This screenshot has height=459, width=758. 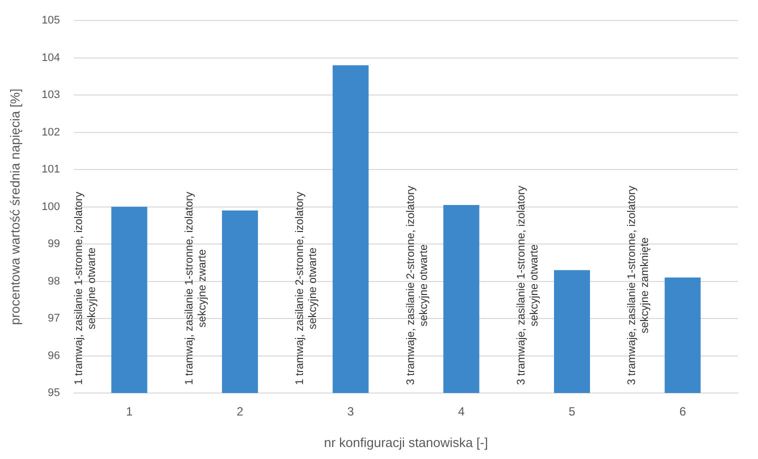 I want to click on annotation: 3 tramwaje, zasilanie 1-stronne, izolatory sekcyjne otwarte, so click(x=528, y=285).